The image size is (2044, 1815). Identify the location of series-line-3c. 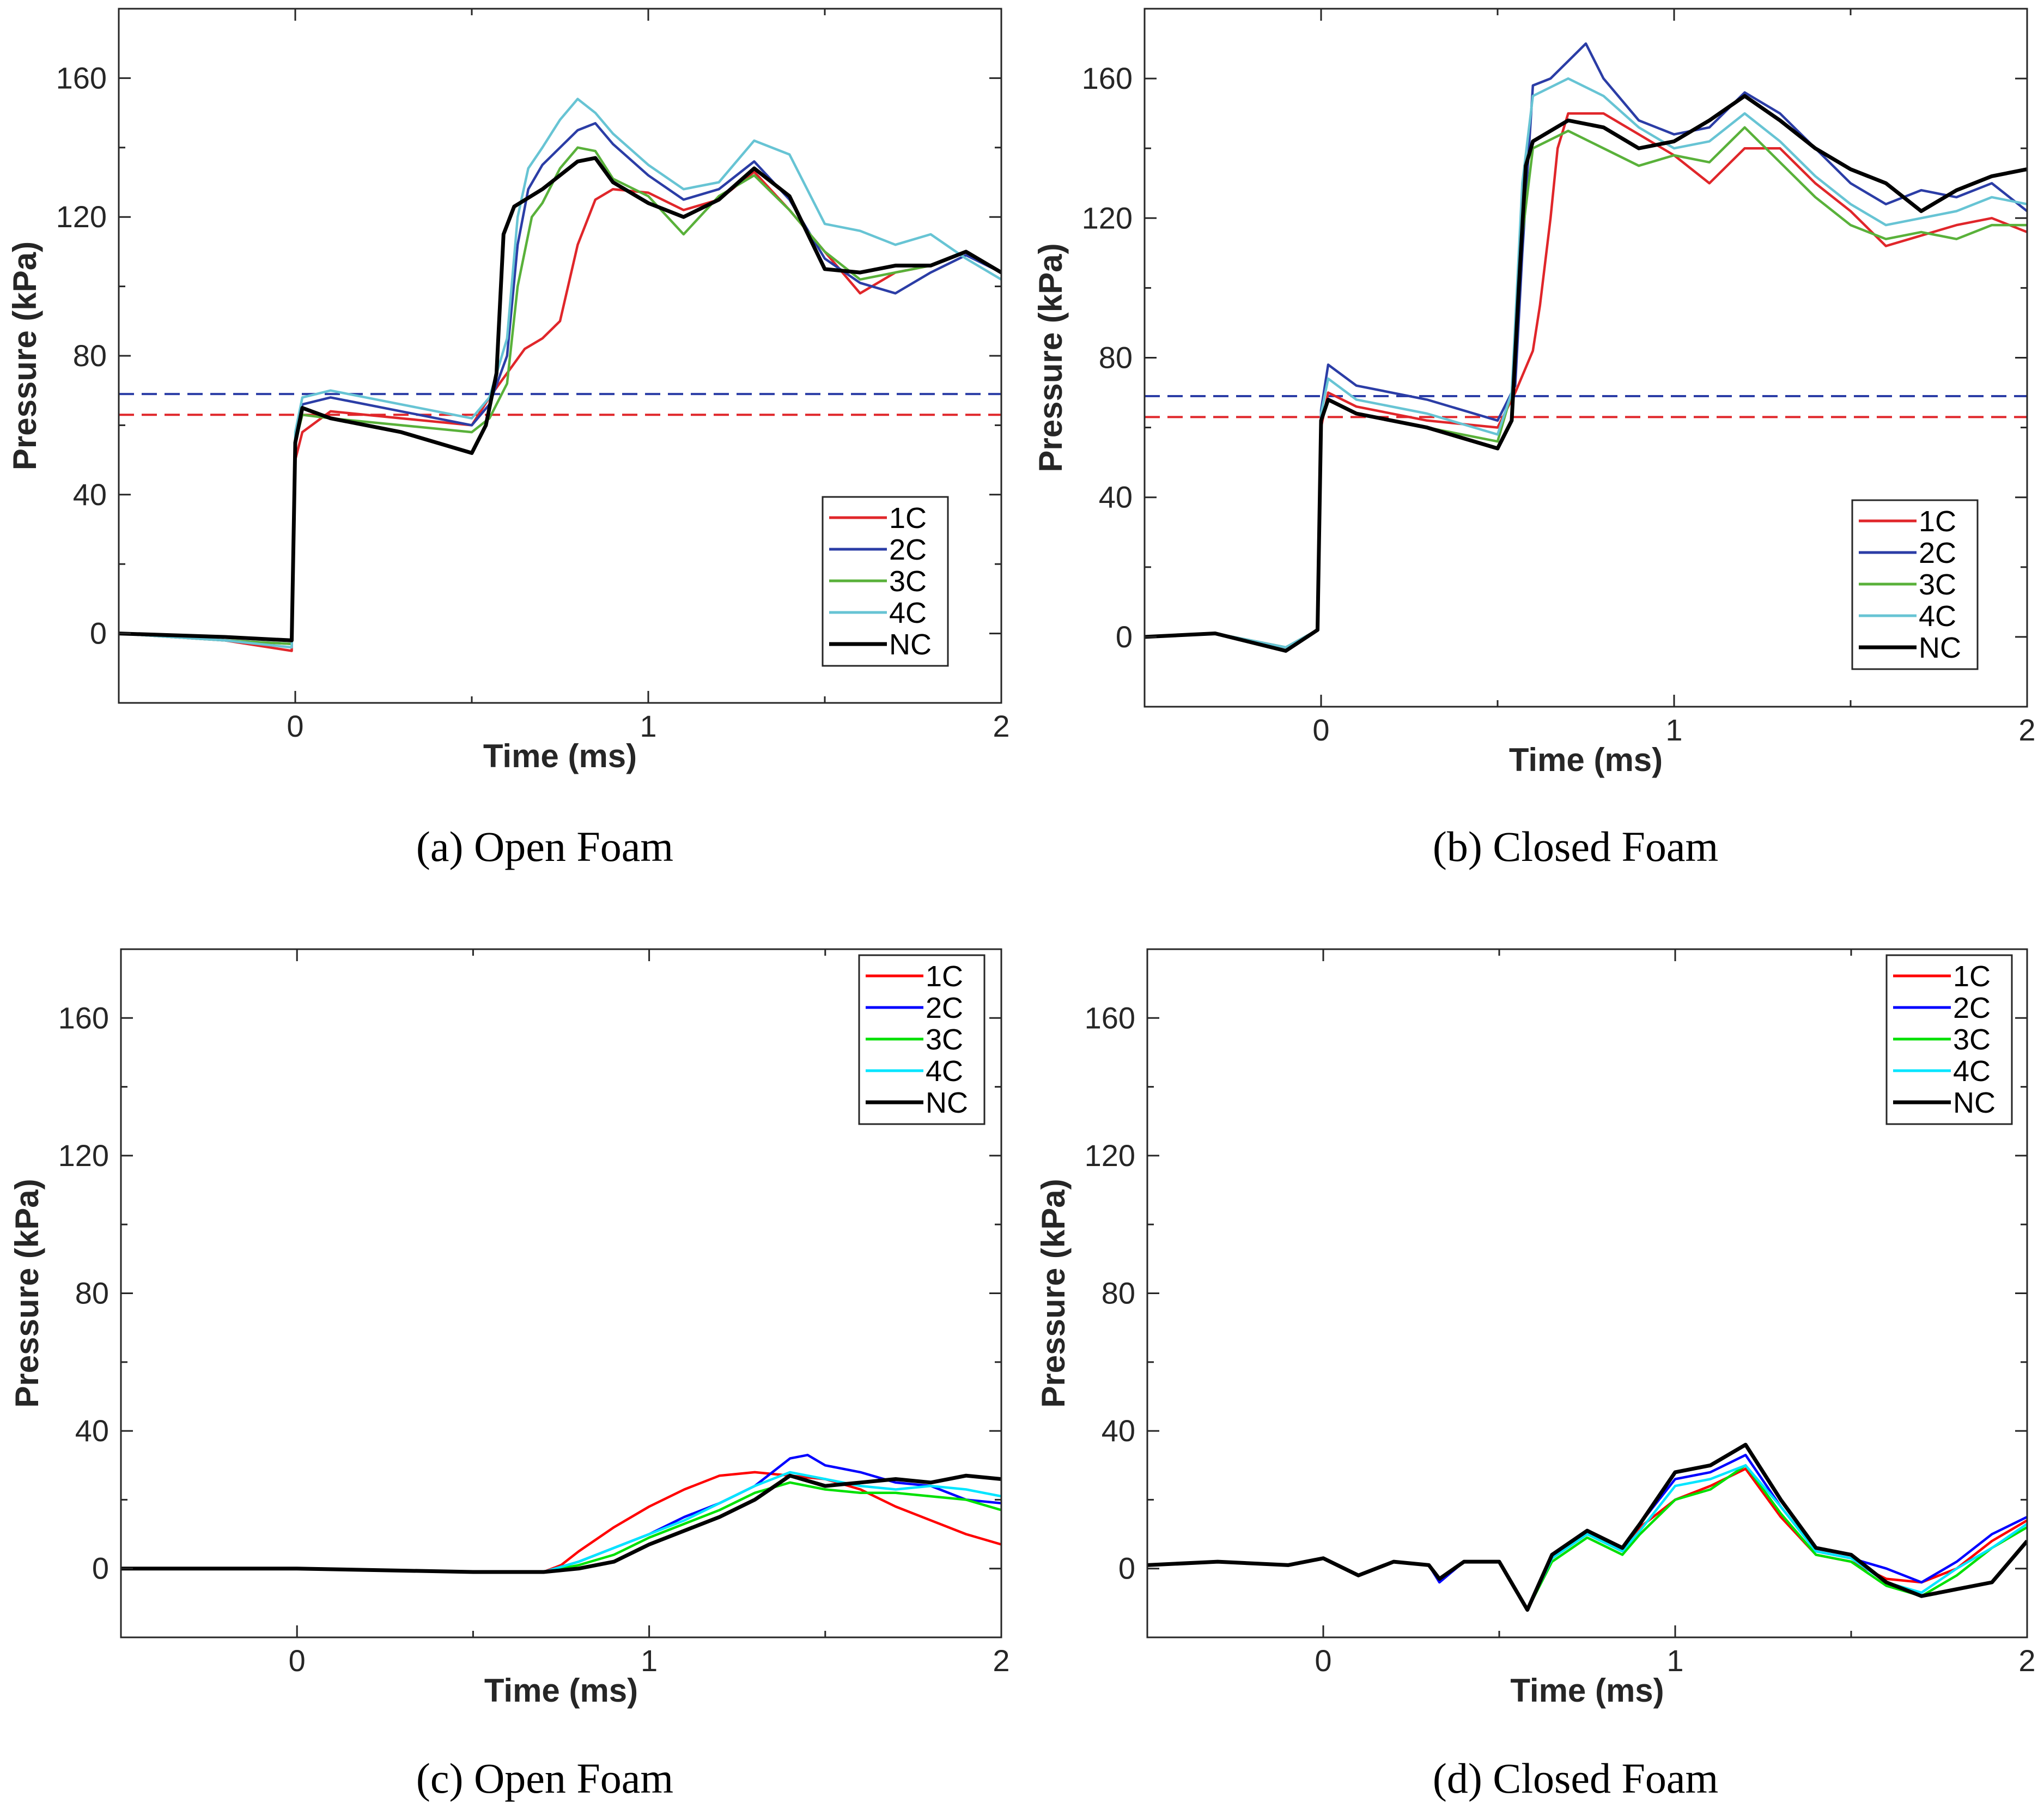
(560, 395).